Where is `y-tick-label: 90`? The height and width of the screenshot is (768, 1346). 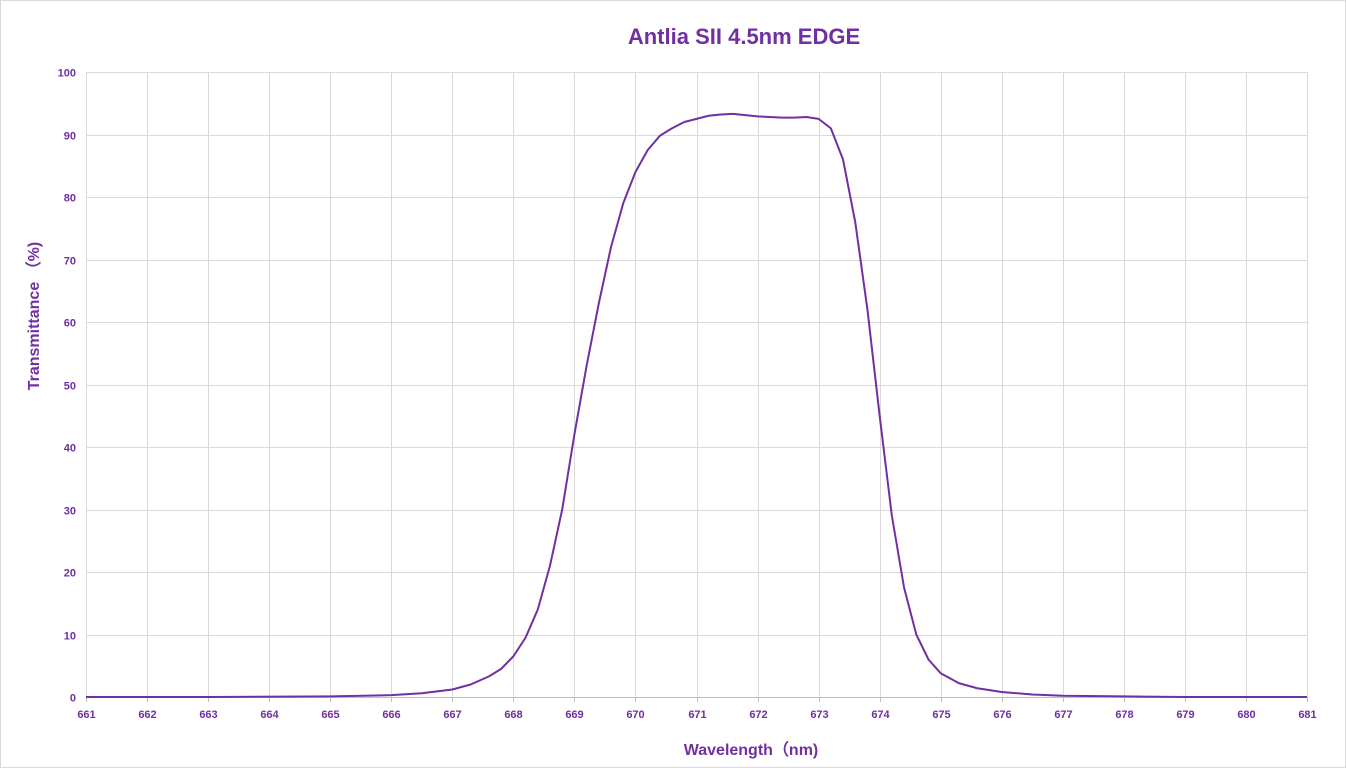 y-tick-label: 90 is located at coordinates (70, 137).